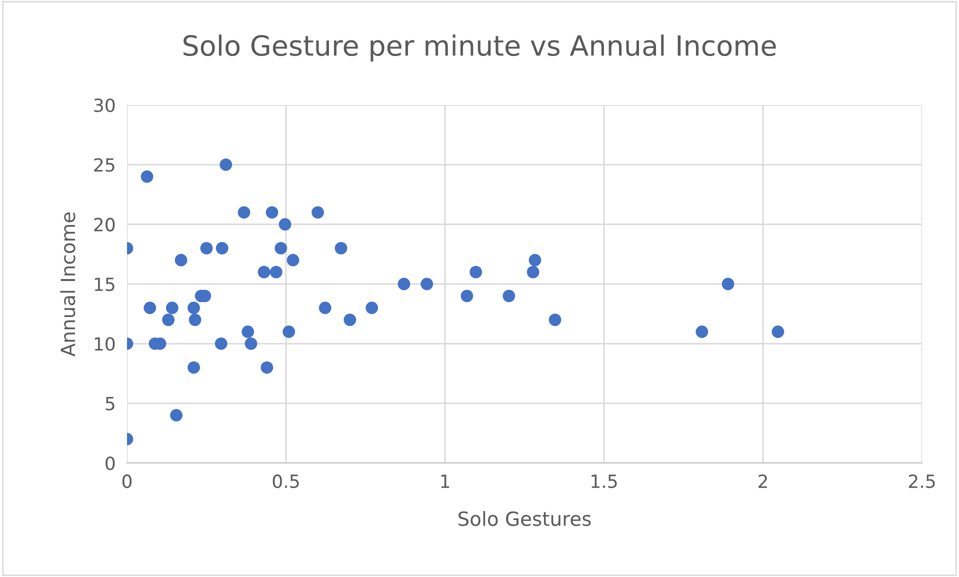 This screenshot has height=577, width=959. I want to click on y-axis-title: Annual Income, so click(68, 284).